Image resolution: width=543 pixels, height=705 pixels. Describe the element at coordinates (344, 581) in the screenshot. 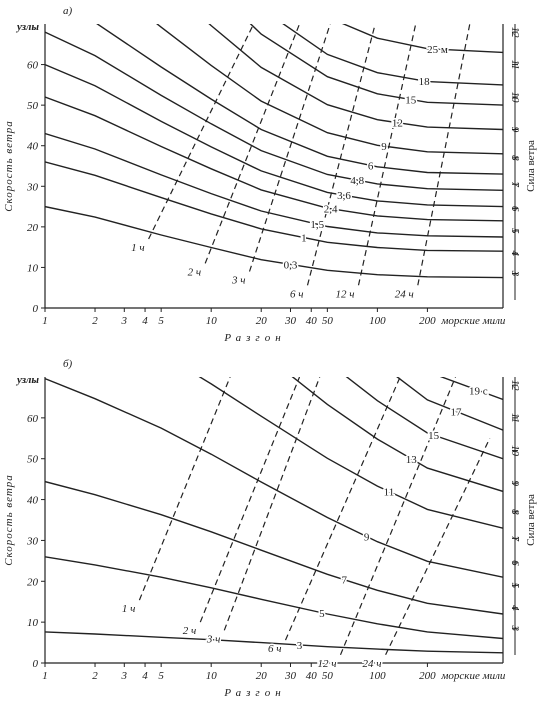

I see `curve-label: 7` at that location.